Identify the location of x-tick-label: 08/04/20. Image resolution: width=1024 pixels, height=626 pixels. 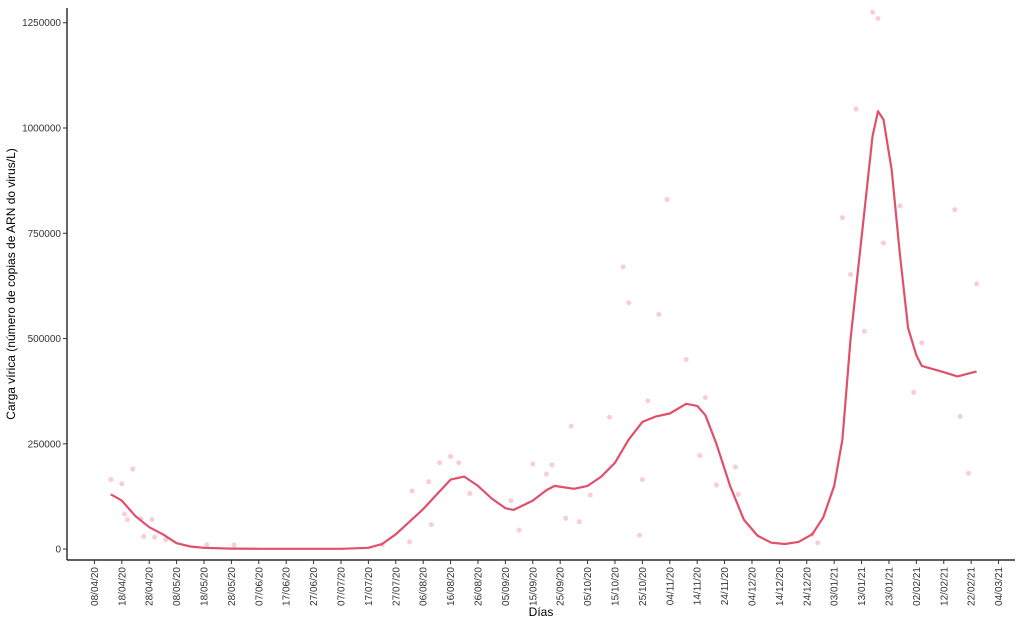
(95, 586).